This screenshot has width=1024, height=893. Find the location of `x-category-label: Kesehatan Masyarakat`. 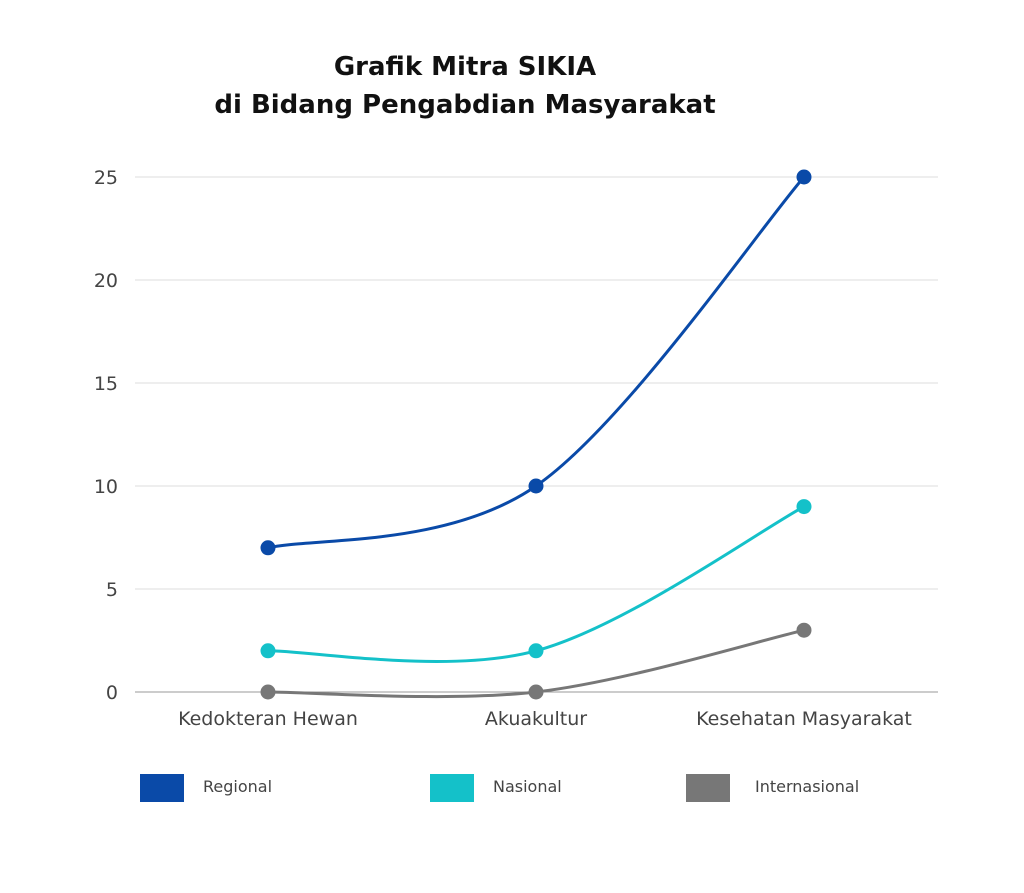

x-category-label: Kesehatan Masyarakat is located at coordinates (804, 719).